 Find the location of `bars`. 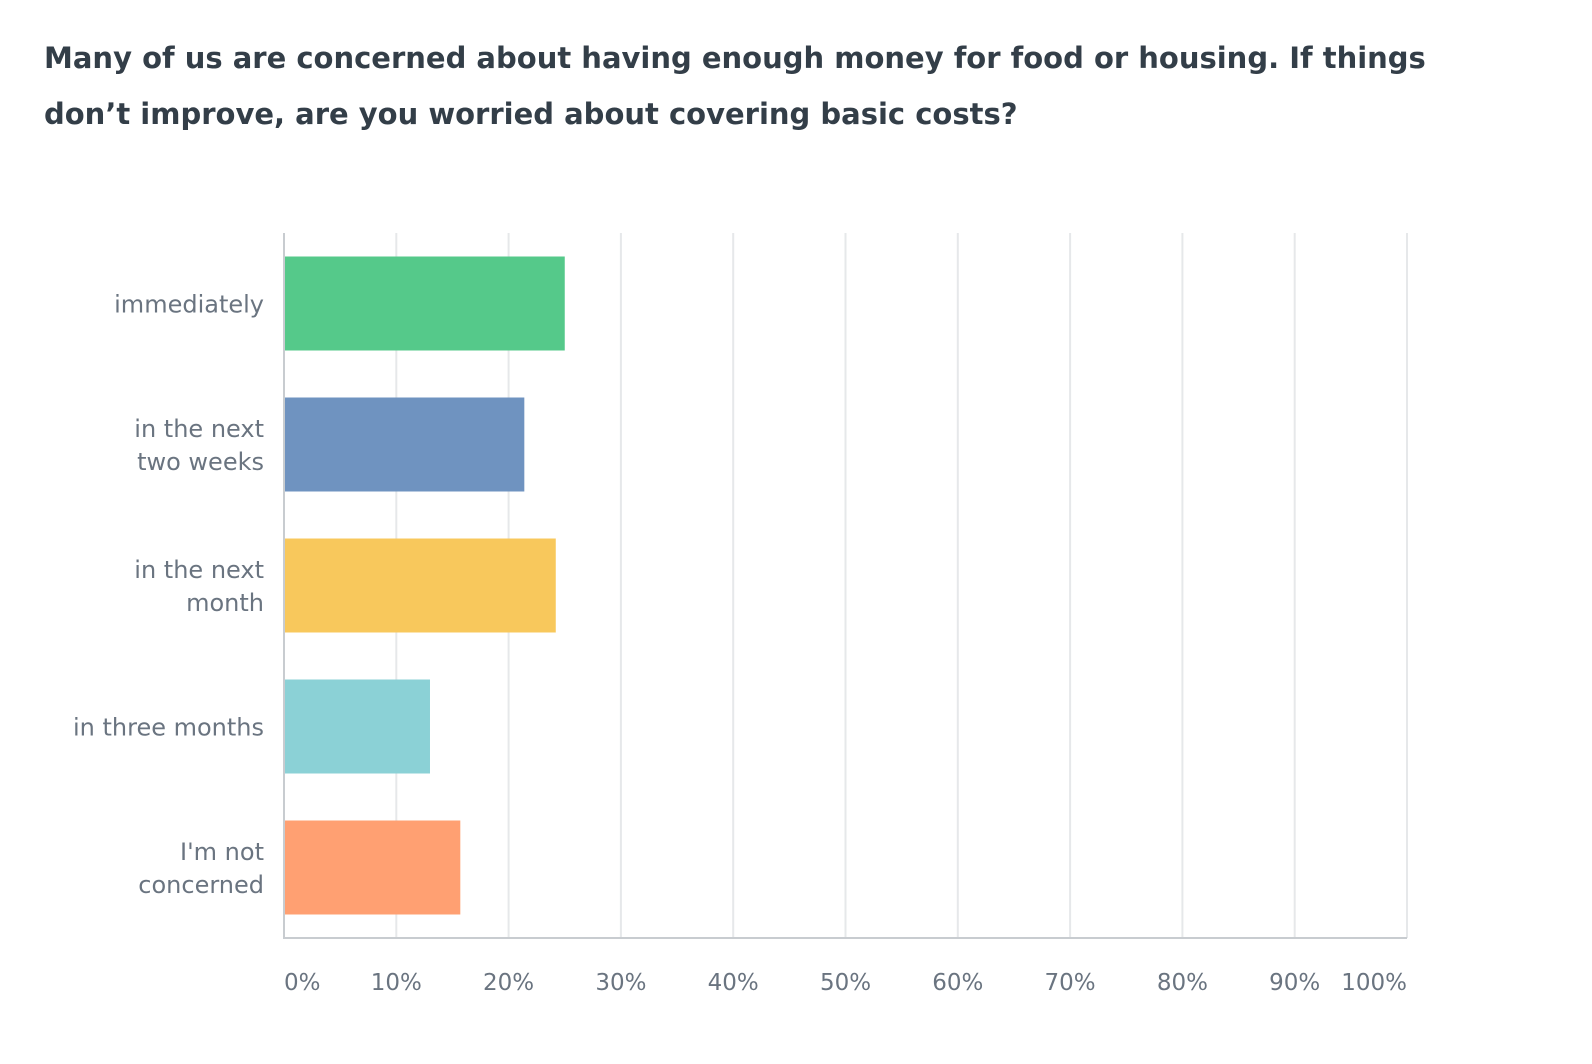

bars is located at coordinates (424, 585).